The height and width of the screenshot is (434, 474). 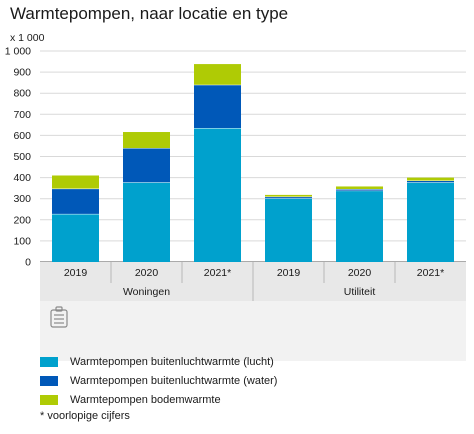 I want to click on legend-item: Warmtepompen buitenluchtwarmte (water), so click(x=158, y=381).